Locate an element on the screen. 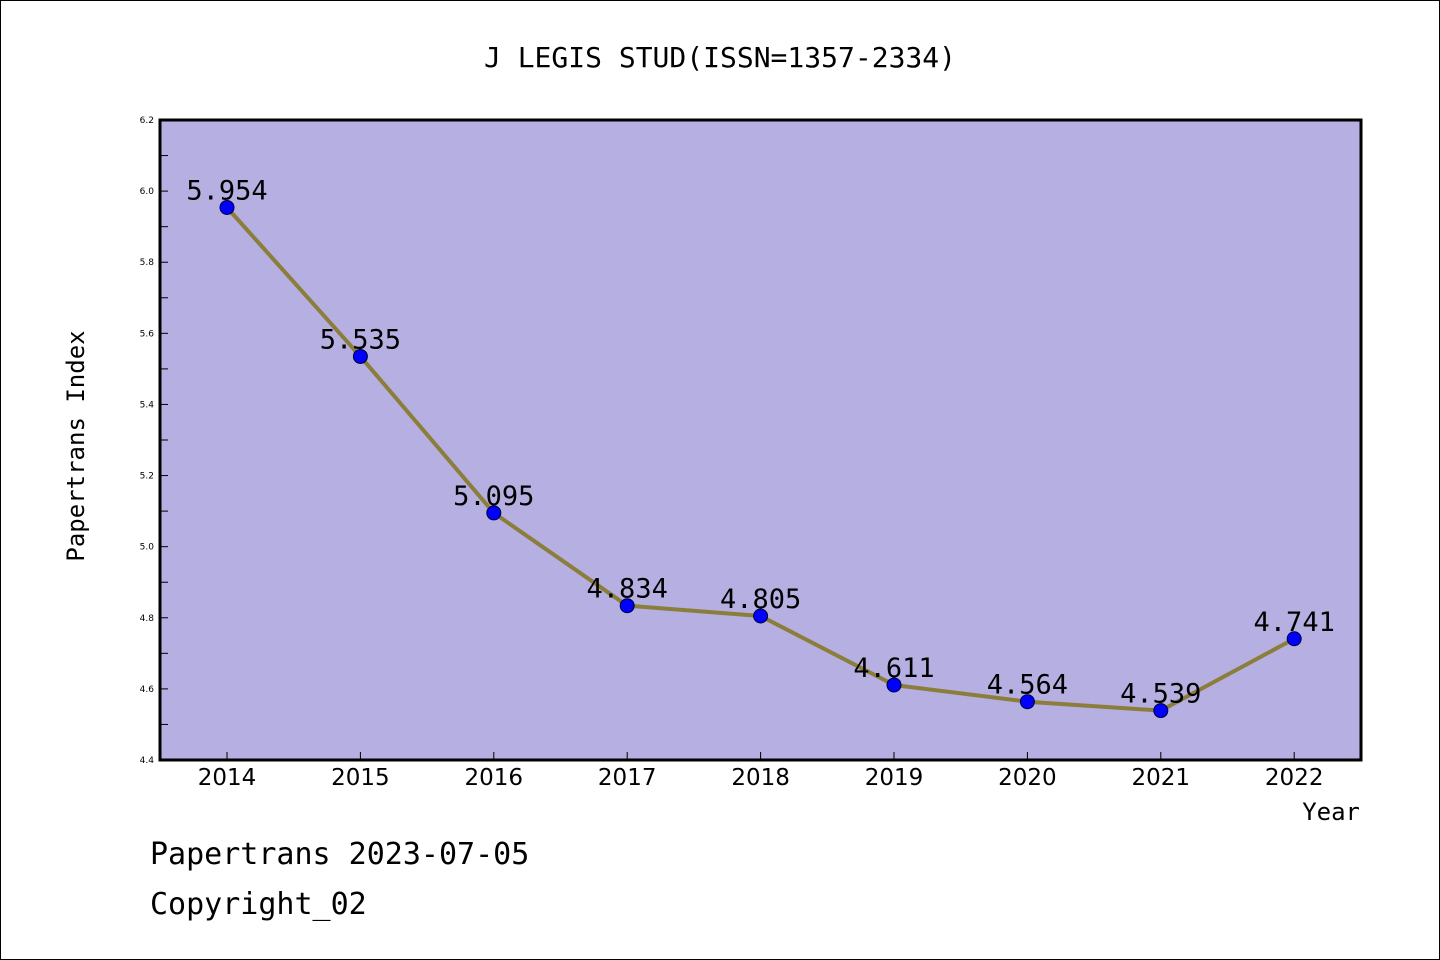  data-label: 4.741 is located at coordinates (1294, 622).